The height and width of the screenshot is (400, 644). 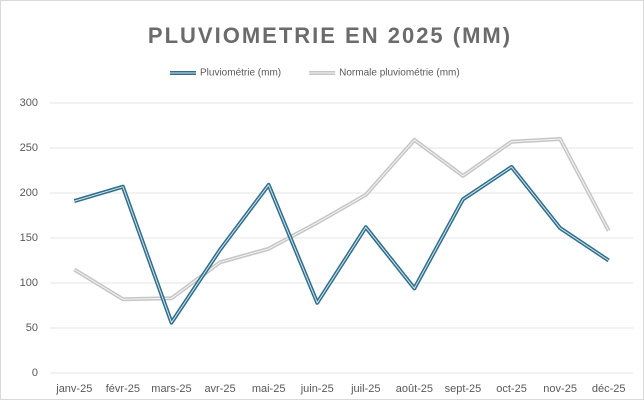 What do you see at coordinates (73, 389) in the screenshot?
I see `x-tick-label: janv-25` at bounding box center [73, 389].